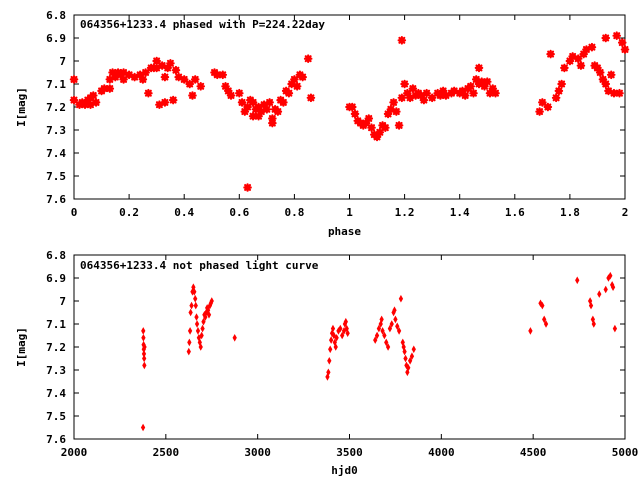 Image resolution: width=640 pixels, height=480 pixels. Describe the element at coordinates (56, 176) in the screenshot. I see `y-tick-label: 7.5` at that location.